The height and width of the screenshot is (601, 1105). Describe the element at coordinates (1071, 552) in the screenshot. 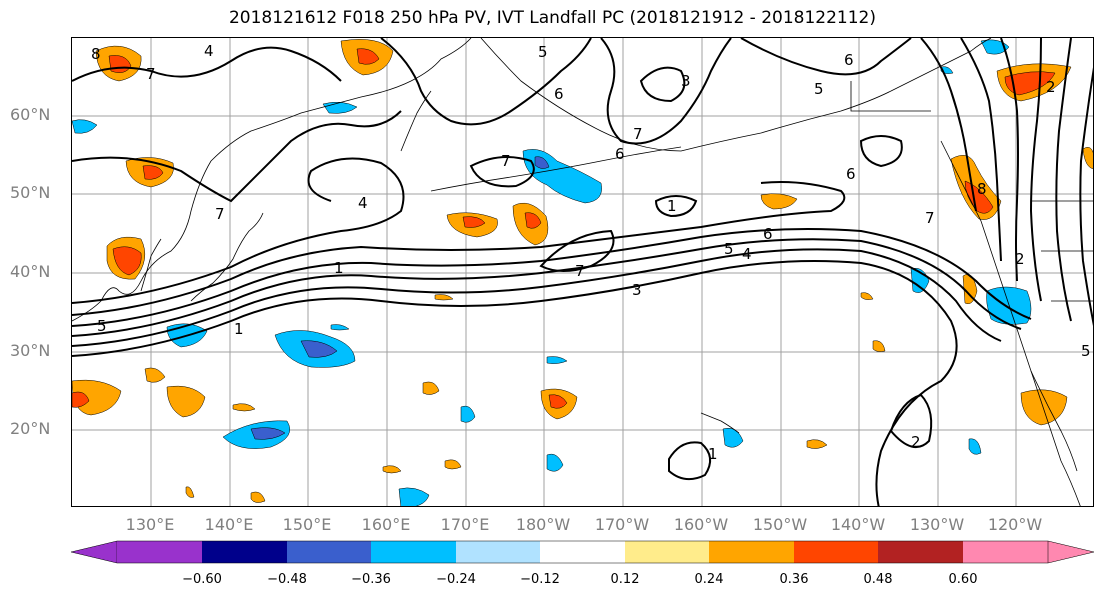

I see `colorbar-extend-high` at that location.